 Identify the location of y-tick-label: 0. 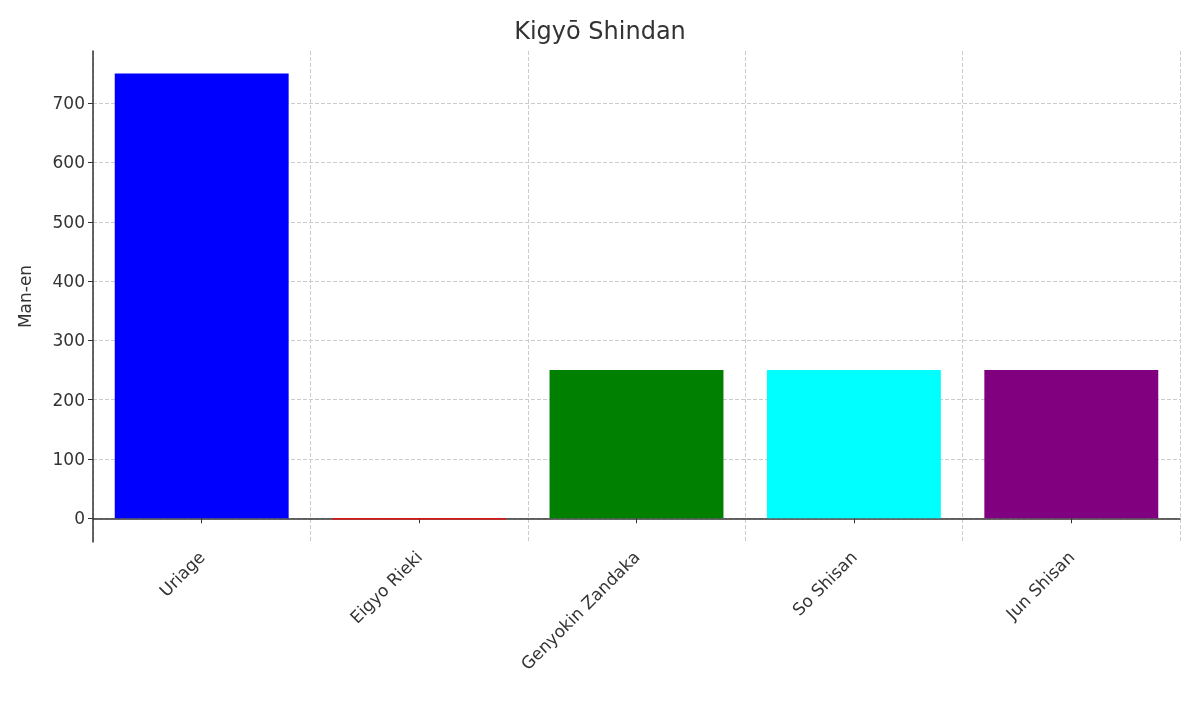
(79, 518).